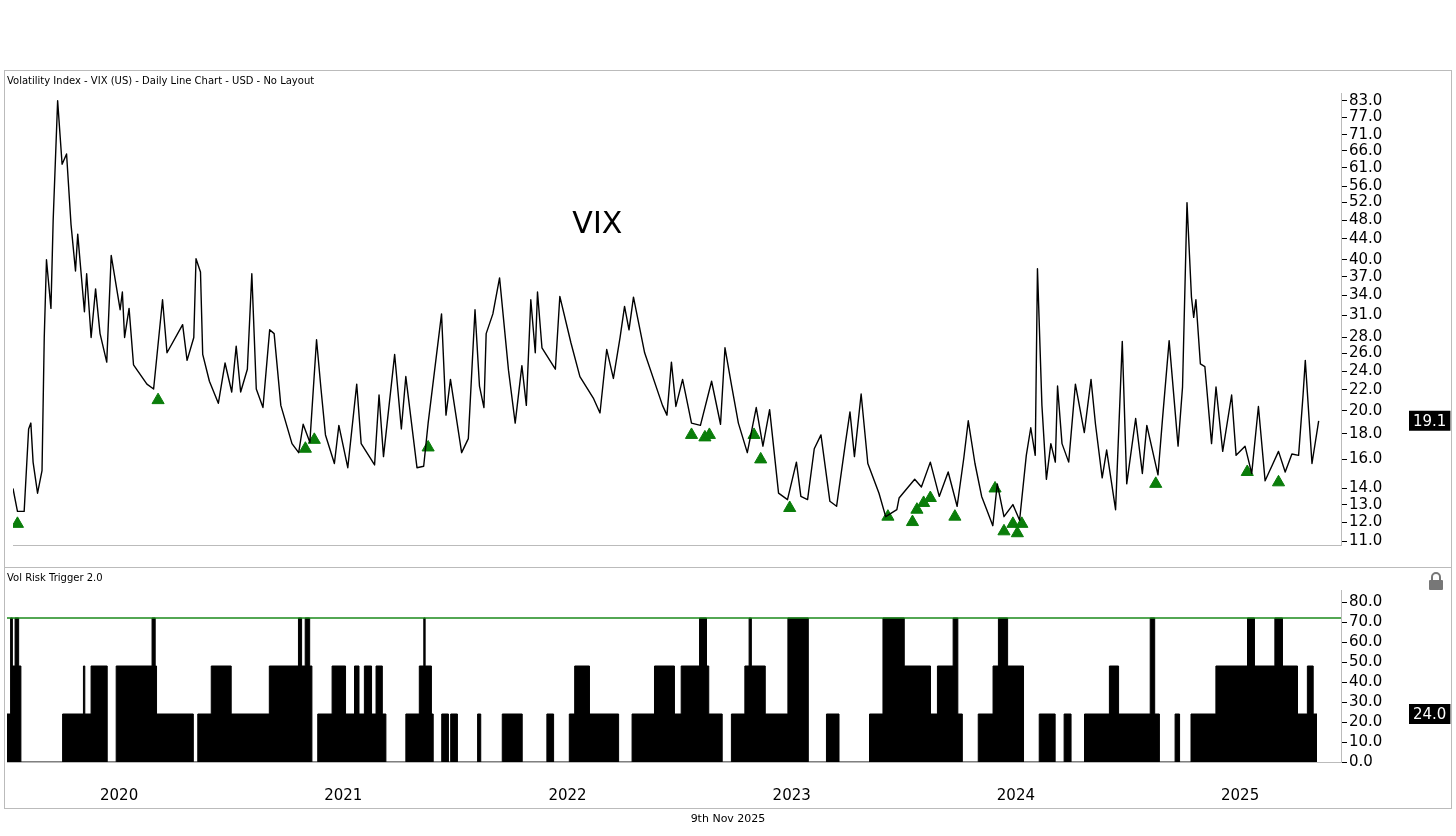 The image size is (1456, 836). I want to click on y-tick-label: 66.0, so click(1366, 149).